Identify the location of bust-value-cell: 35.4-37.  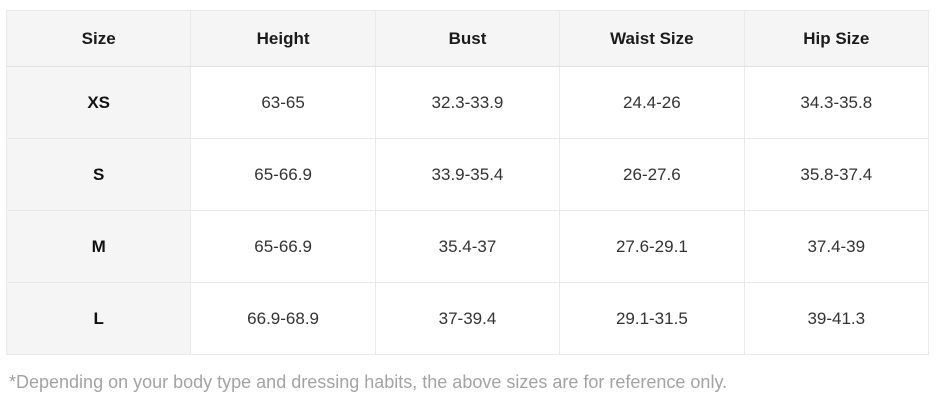
(467, 246).